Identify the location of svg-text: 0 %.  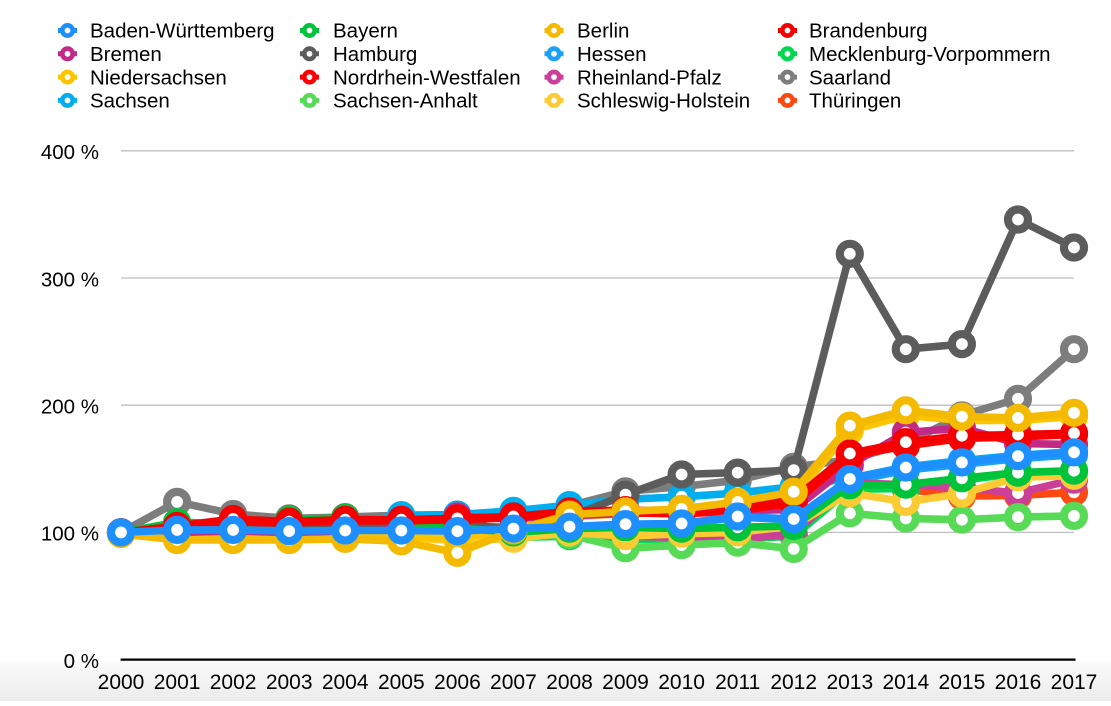
(81, 661).